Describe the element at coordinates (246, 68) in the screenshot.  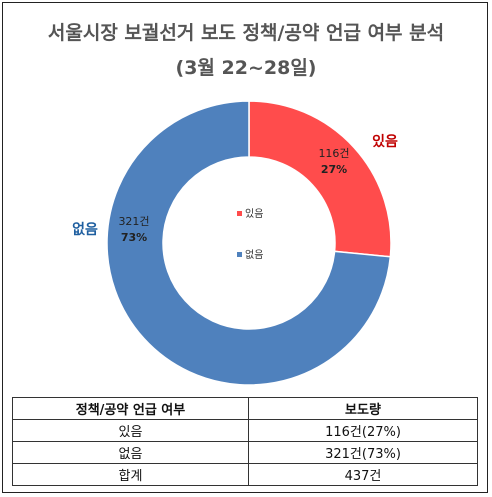
I see `chart-subtitle: (3월 22~28일)` at that location.